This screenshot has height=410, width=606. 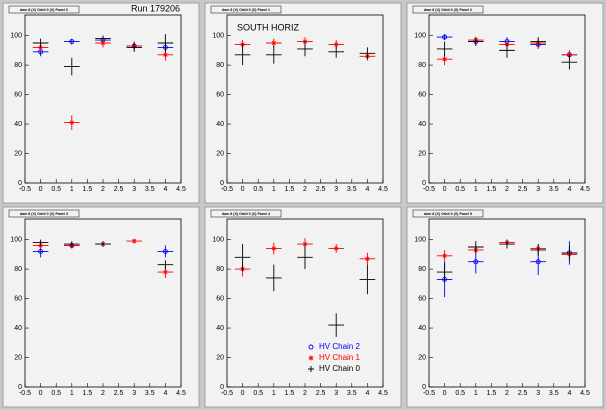 What do you see at coordinates (155, 8) in the screenshot?
I see `annotation: Run 179206` at bounding box center [155, 8].